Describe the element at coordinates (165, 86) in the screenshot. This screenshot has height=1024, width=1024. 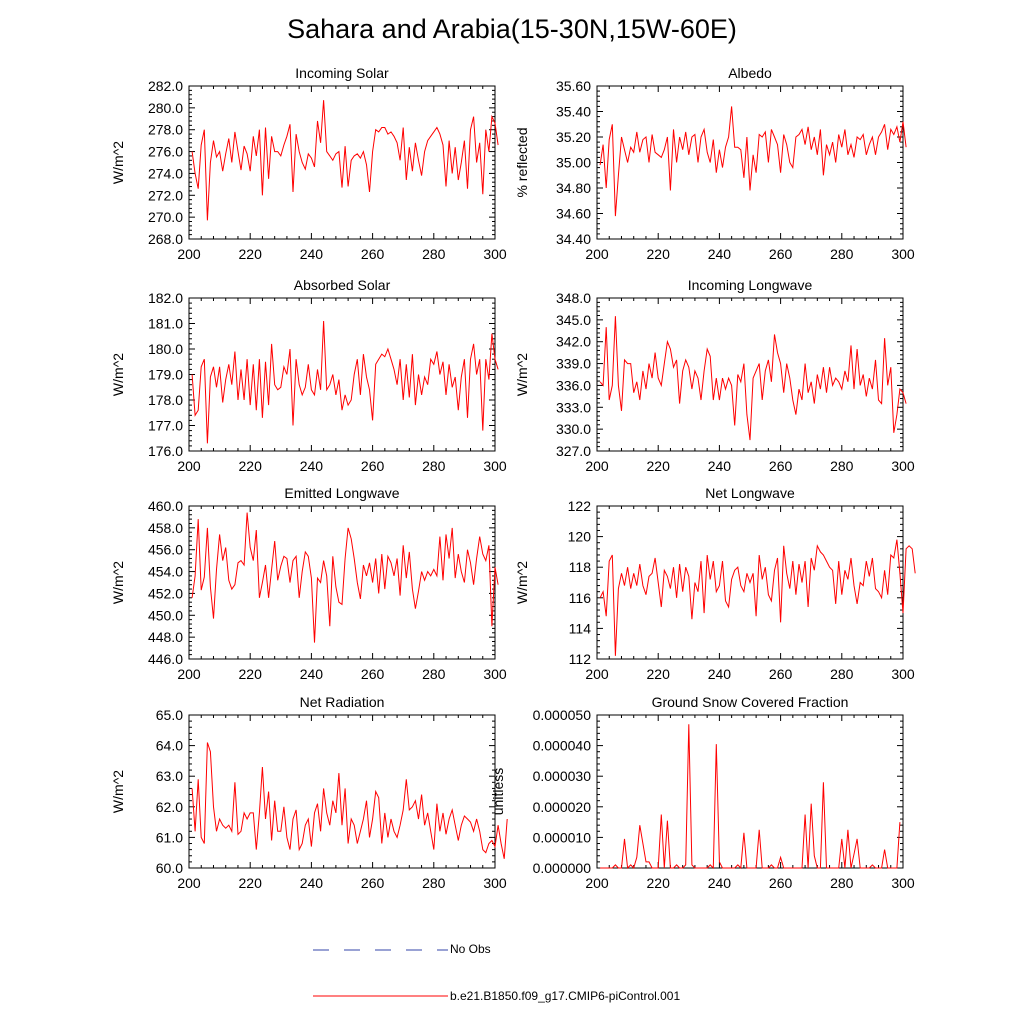
I see `y-tick-label: 282.0` at that location.